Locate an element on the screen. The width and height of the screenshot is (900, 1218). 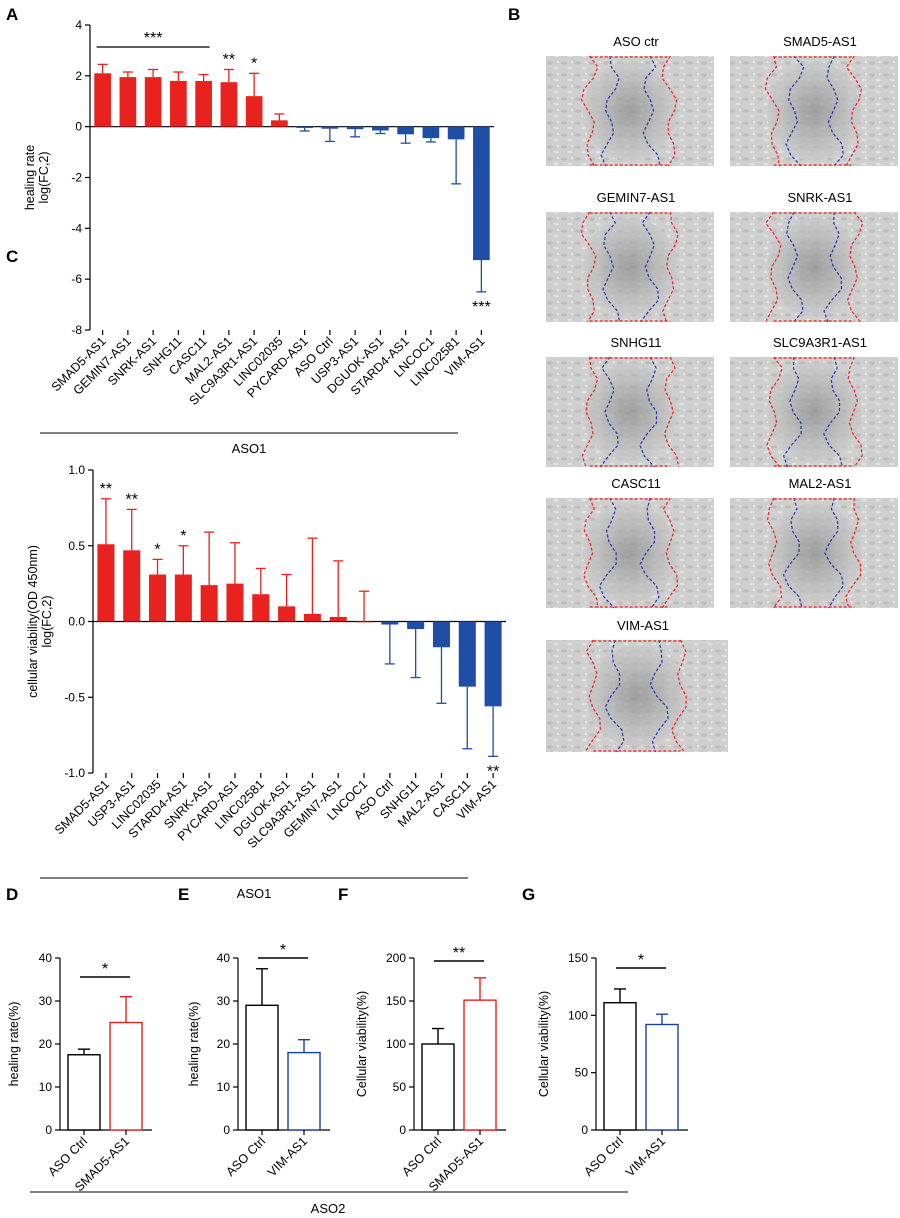
group-label: ASO1 is located at coordinates (249, 448).